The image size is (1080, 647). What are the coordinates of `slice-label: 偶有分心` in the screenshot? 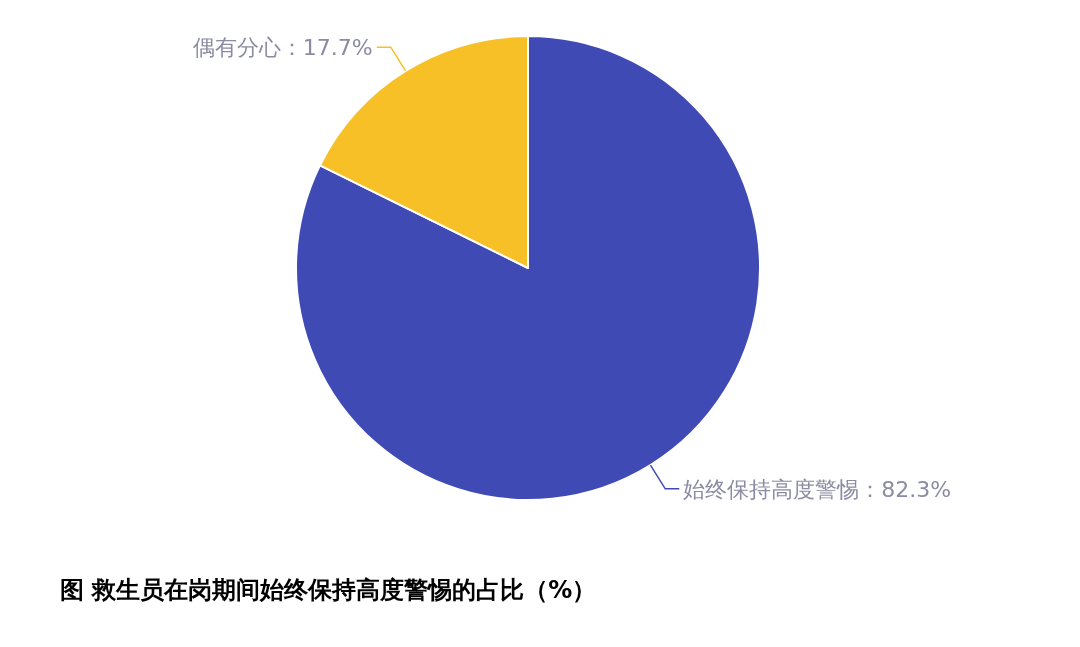 It's located at (236, 48).